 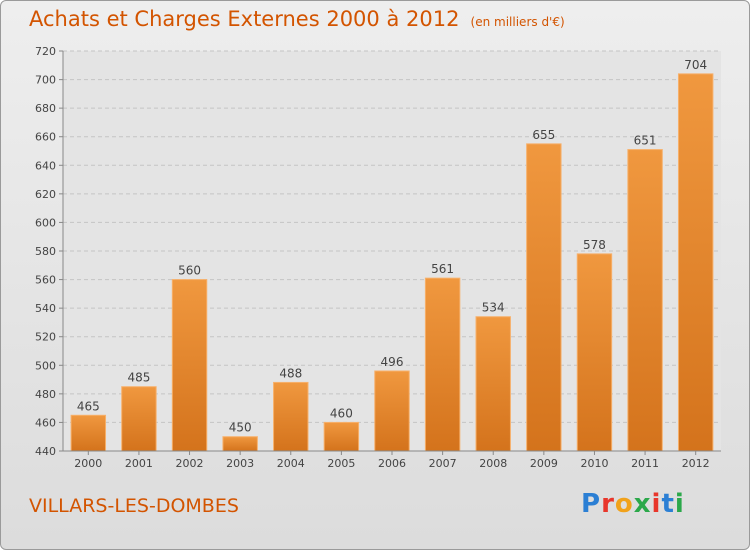 What do you see at coordinates (645, 141) in the screenshot?
I see `data-label-2011: 651` at bounding box center [645, 141].